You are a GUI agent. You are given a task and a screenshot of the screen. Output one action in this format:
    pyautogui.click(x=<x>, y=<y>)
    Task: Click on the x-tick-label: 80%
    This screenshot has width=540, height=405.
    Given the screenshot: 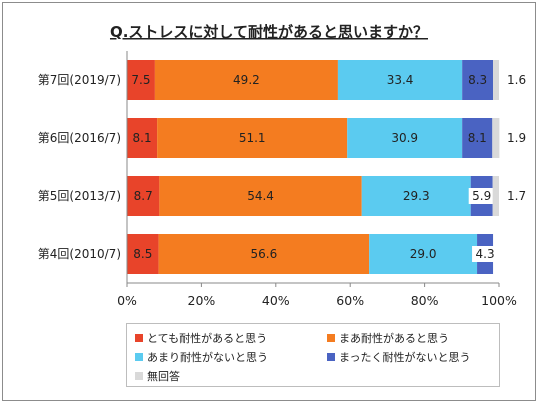 What is the action you would take?
    pyautogui.click(x=425, y=300)
    